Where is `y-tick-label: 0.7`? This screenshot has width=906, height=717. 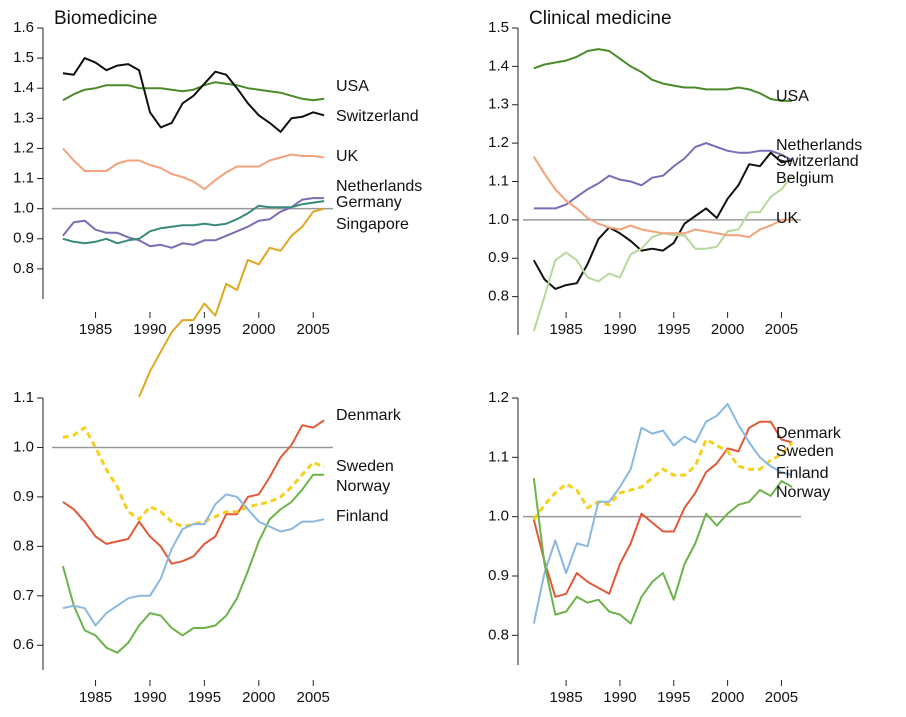
y-tick-label: 0.7 is located at coordinates (23, 595).